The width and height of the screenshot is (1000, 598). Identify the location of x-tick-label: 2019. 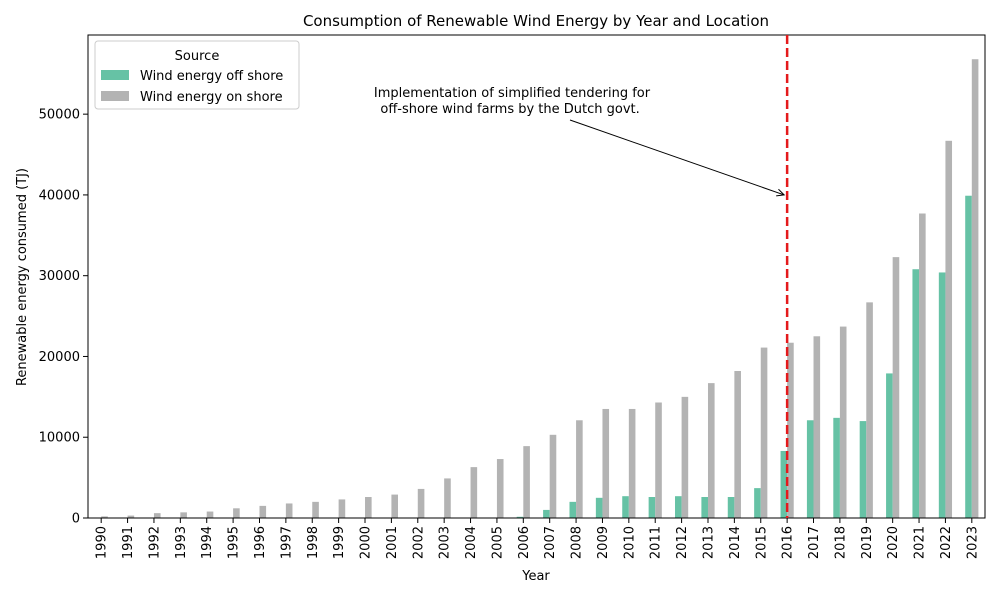
(867, 542).